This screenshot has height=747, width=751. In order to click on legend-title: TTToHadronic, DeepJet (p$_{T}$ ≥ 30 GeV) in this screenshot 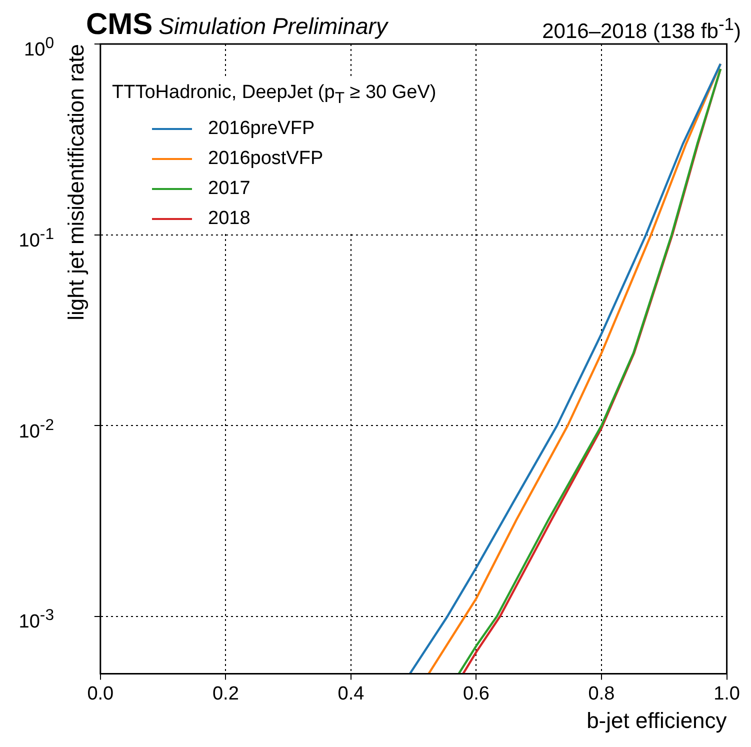, I will do `click(274, 95)`.